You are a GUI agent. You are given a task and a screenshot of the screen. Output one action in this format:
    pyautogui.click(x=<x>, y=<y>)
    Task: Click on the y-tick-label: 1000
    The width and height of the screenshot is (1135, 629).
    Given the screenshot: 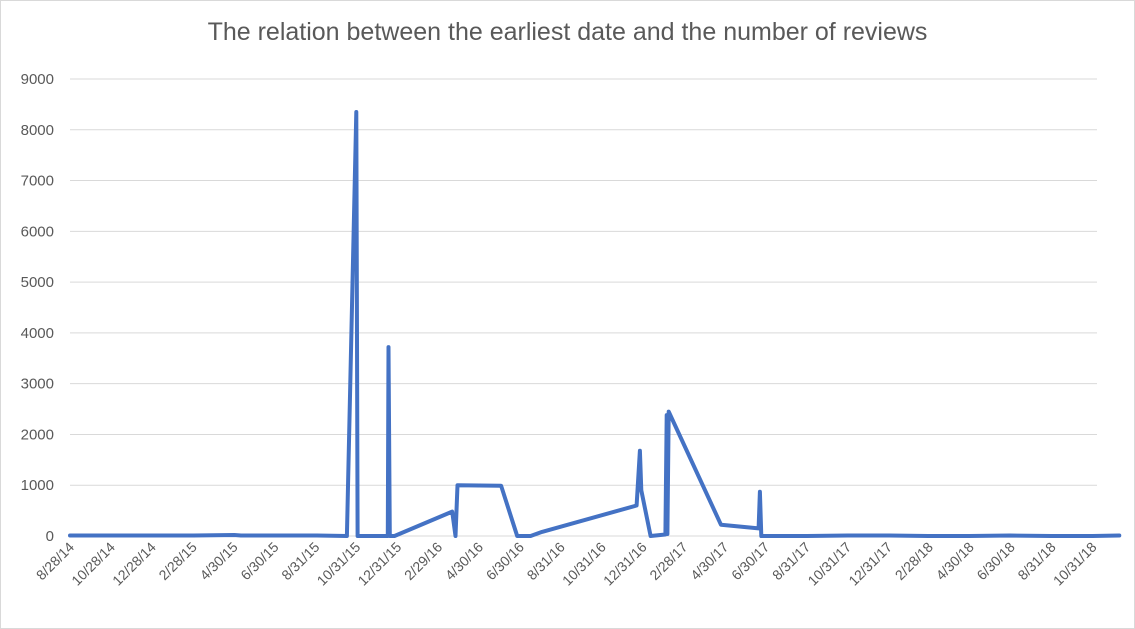 What is the action you would take?
    pyautogui.click(x=37, y=485)
    